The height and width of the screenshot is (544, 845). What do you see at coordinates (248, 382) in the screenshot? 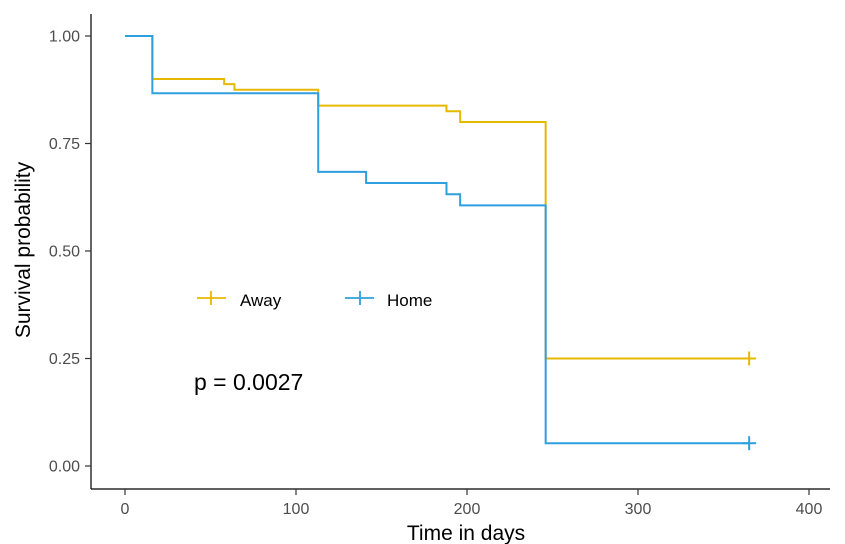
I see `p-value-annotation: p = 0.0027` at bounding box center [248, 382].